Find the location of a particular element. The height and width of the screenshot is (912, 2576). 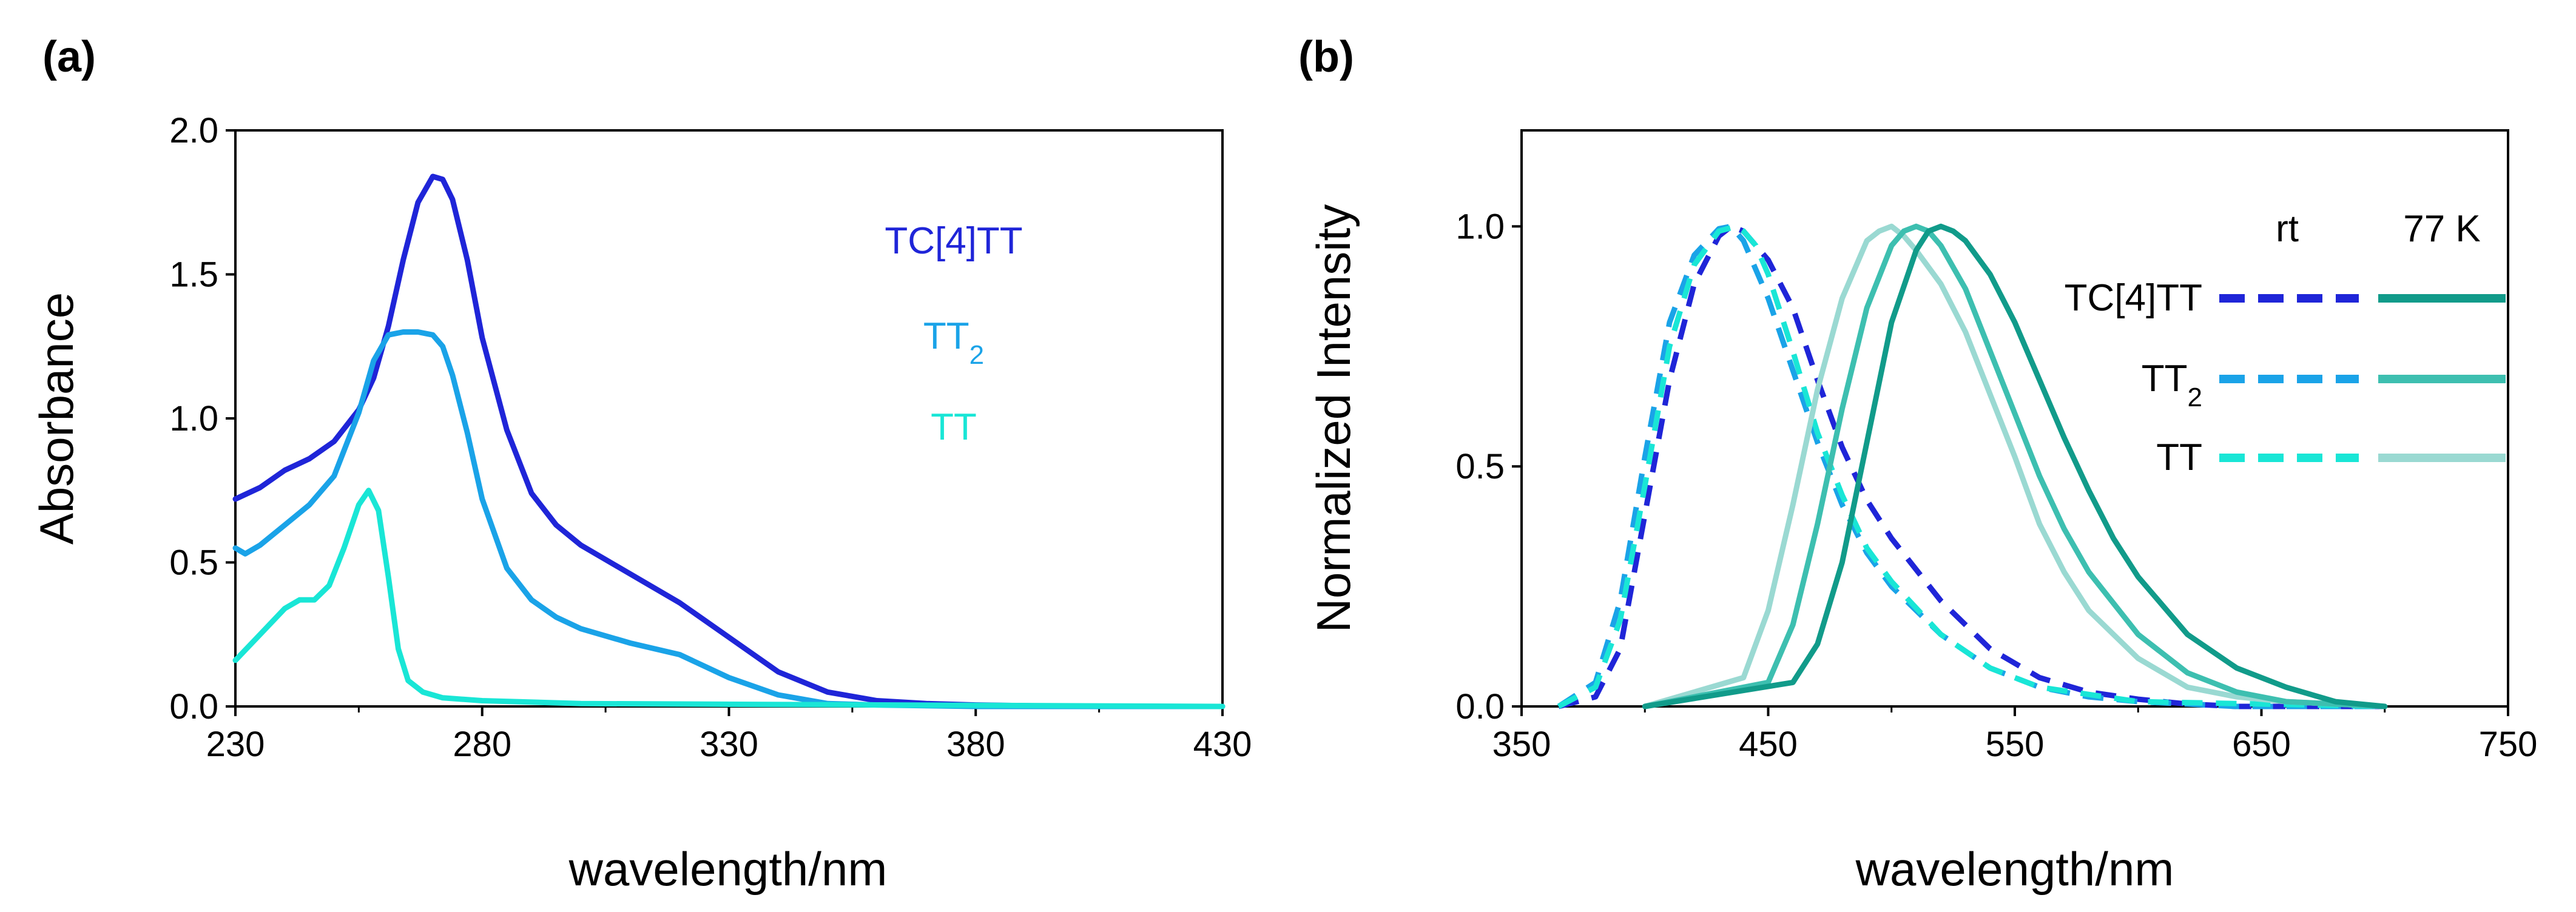

y-tick-label: 2.0 is located at coordinates (194, 130).